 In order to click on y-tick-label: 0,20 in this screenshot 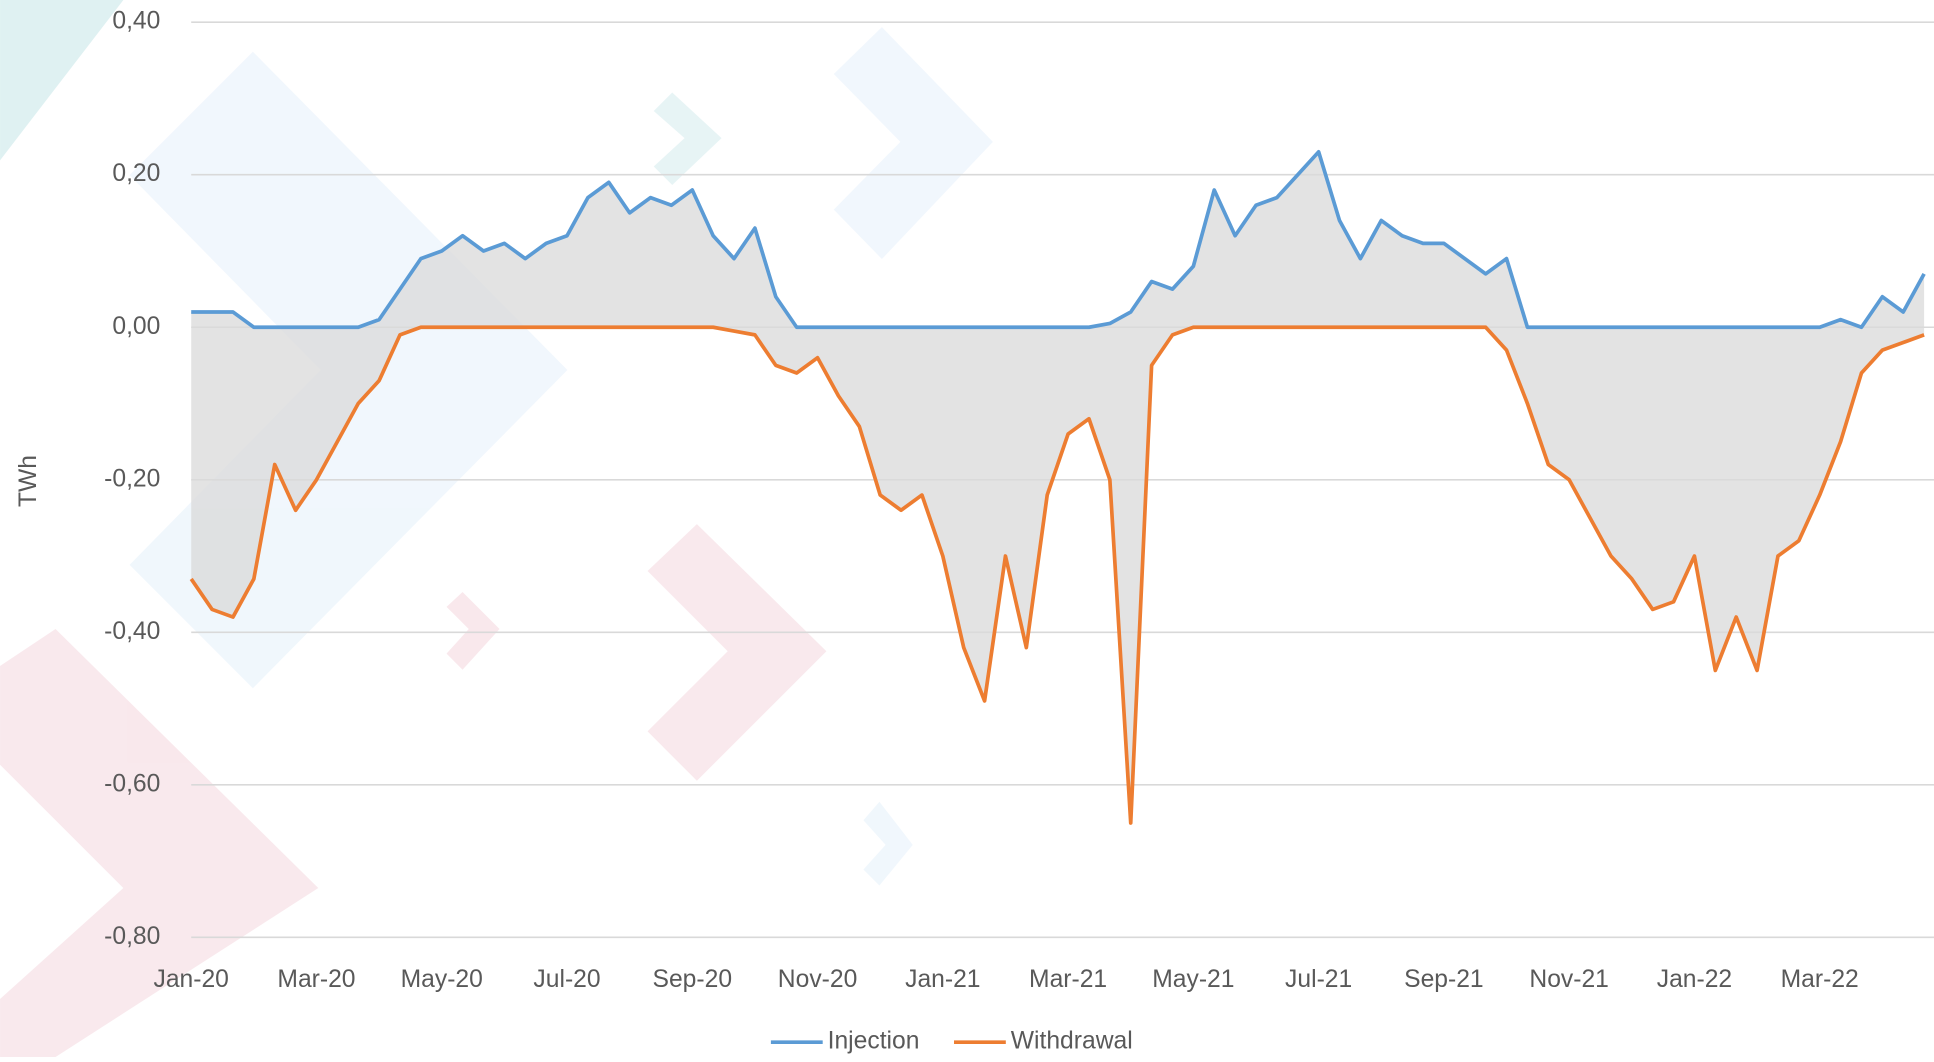, I will do `click(136, 173)`.